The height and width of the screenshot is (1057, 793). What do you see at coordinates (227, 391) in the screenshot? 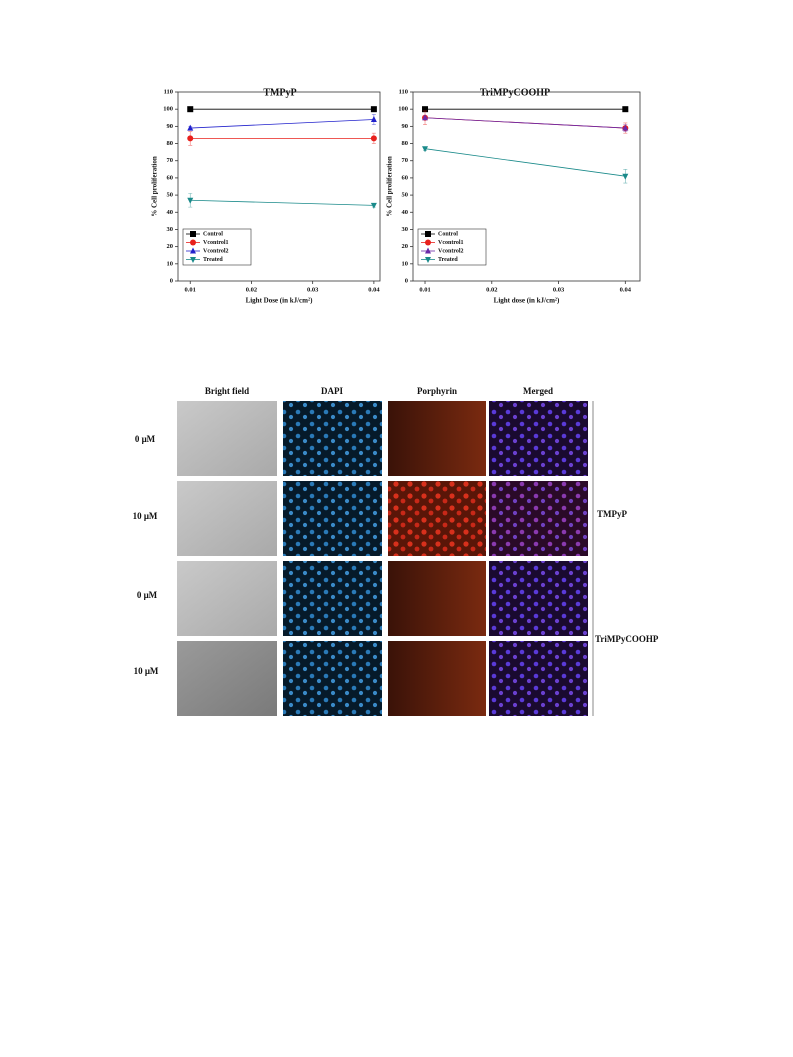
I see `column-header: Bright field` at bounding box center [227, 391].